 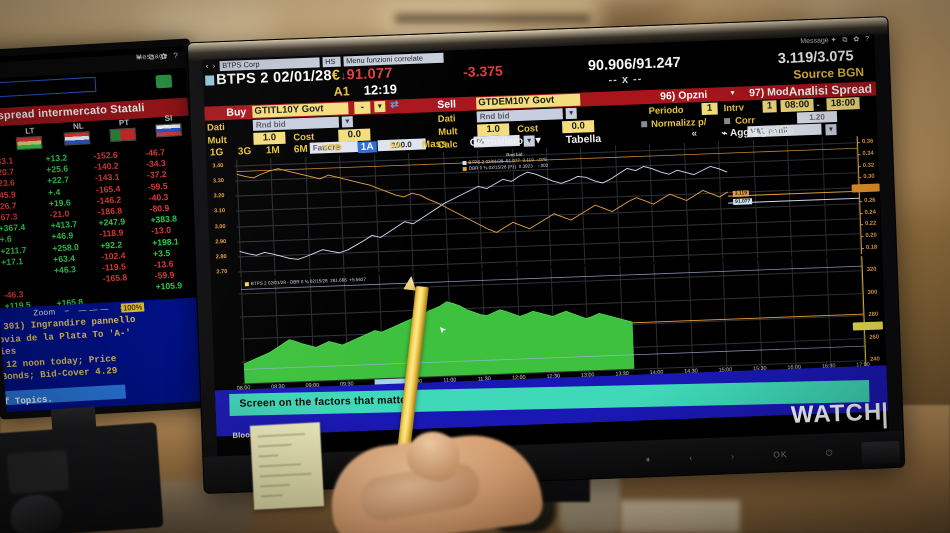 What do you see at coordinates (6, 239) in the screenshot?
I see `spread-cell: +.6` at bounding box center [6, 239].